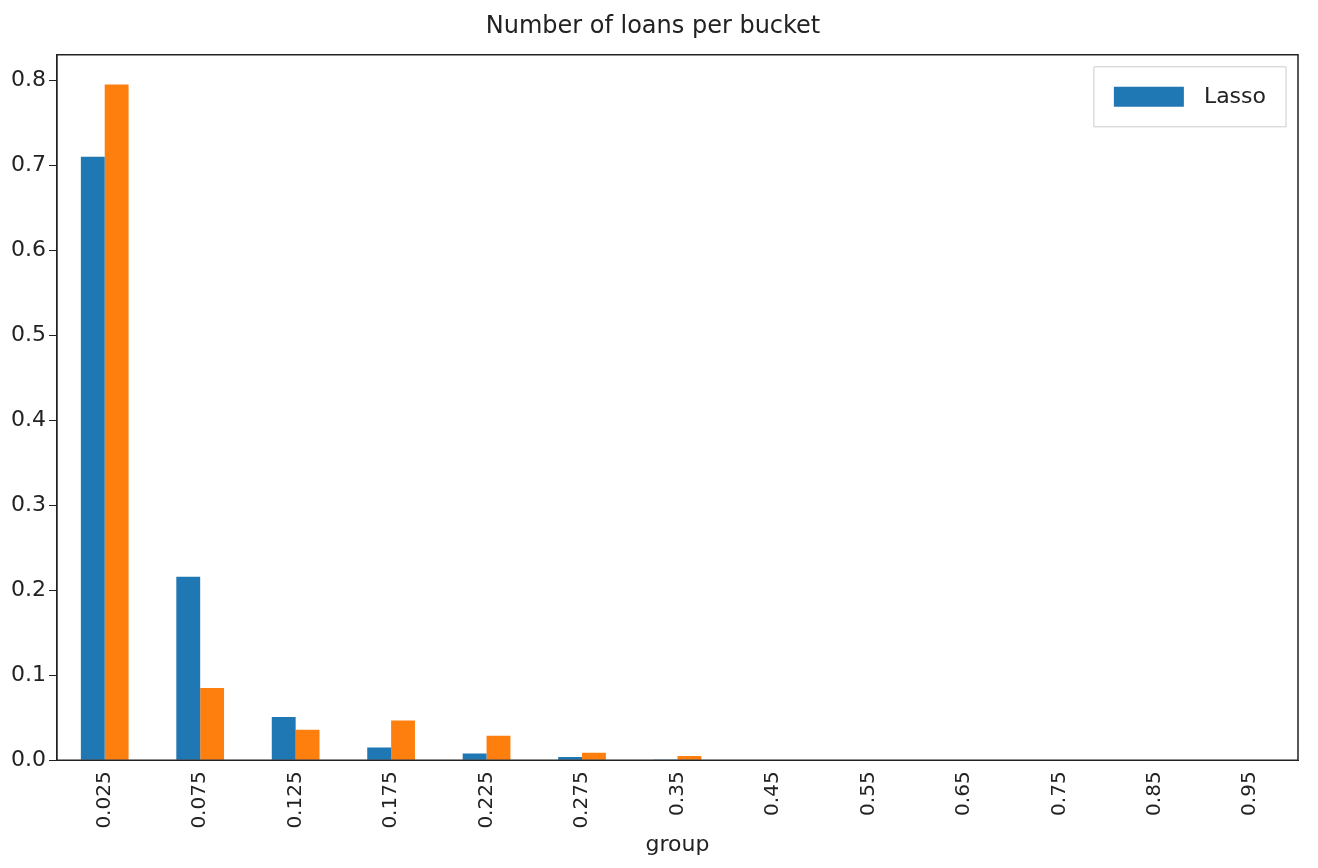 The image size is (1318, 868). Describe the element at coordinates (1248, 793) in the screenshot. I see `x-tick-label: 0.95` at that location.